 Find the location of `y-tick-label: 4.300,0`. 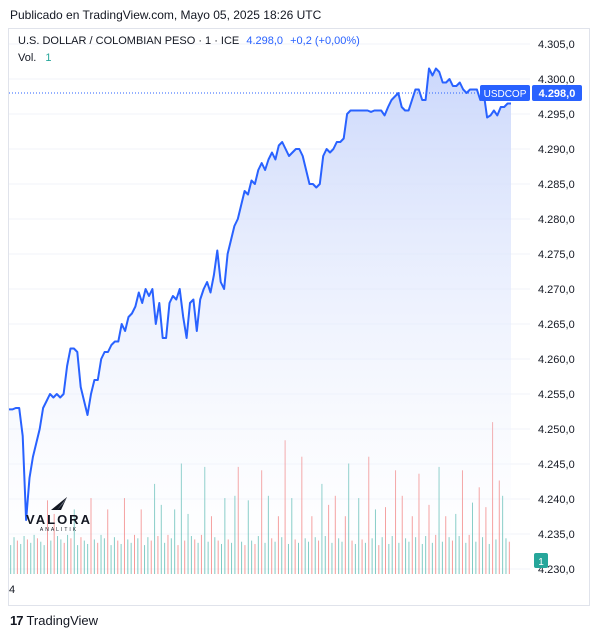

y-tick-label: 4.300,0 is located at coordinates (556, 80).